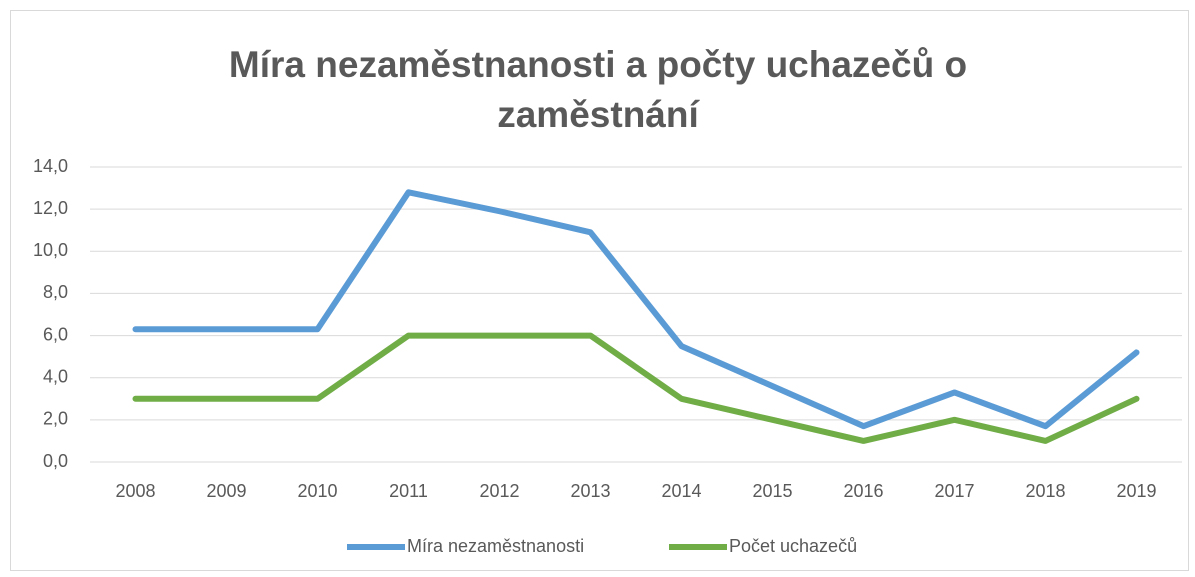 The width and height of the screenshot is (1195, 577). Describe the element at coordinates (226, 491) in the screenshot. I see `x-tick-label: 2009` at that location.